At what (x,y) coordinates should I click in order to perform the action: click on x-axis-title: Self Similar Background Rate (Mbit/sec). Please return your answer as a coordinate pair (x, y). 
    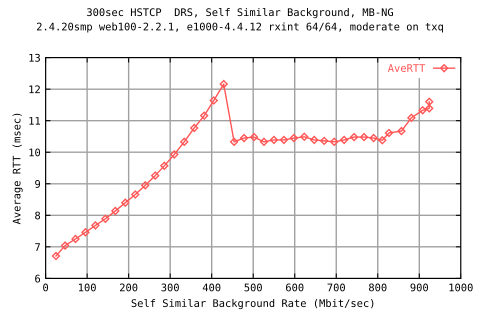
    Looking at the image, I should click on (253, 304).